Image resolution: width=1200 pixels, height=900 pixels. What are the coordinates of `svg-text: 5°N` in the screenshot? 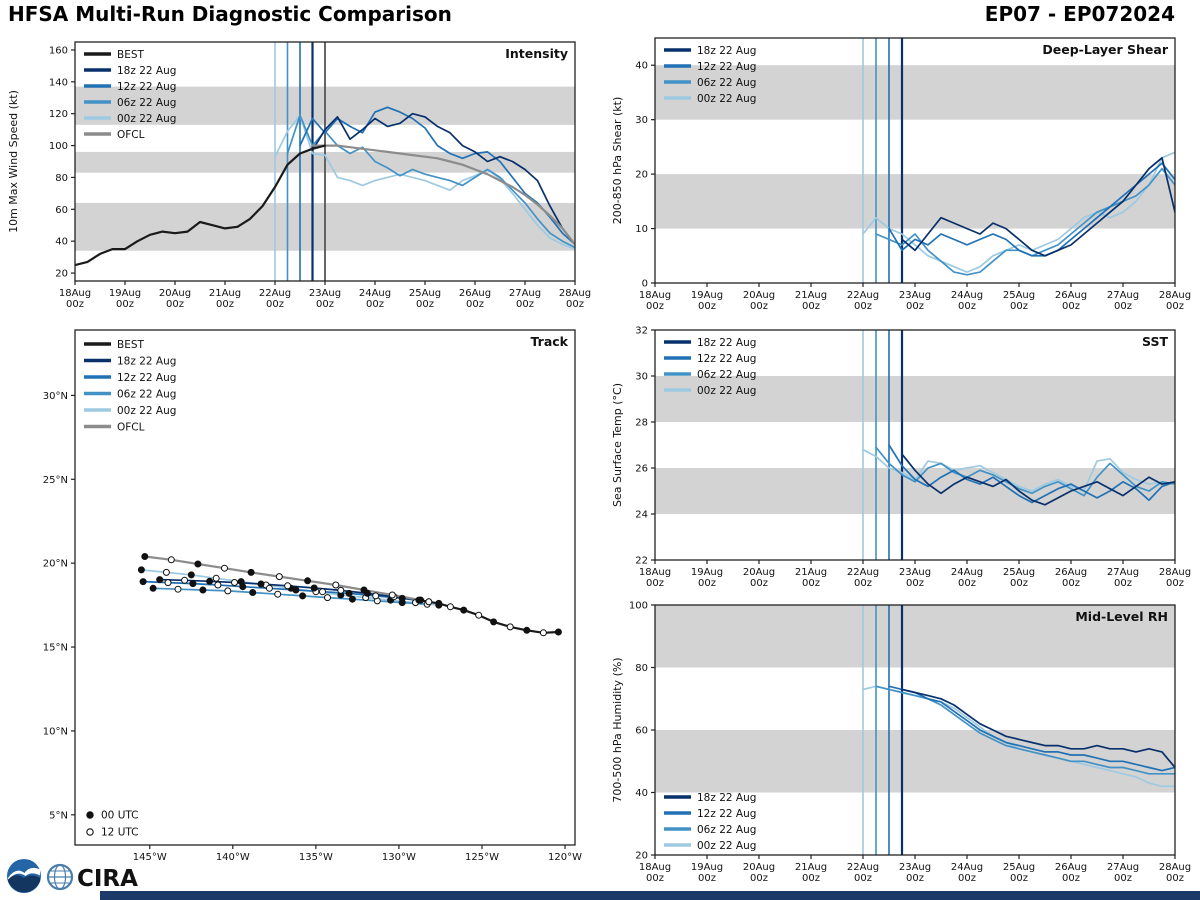 It's located at (58, 815).